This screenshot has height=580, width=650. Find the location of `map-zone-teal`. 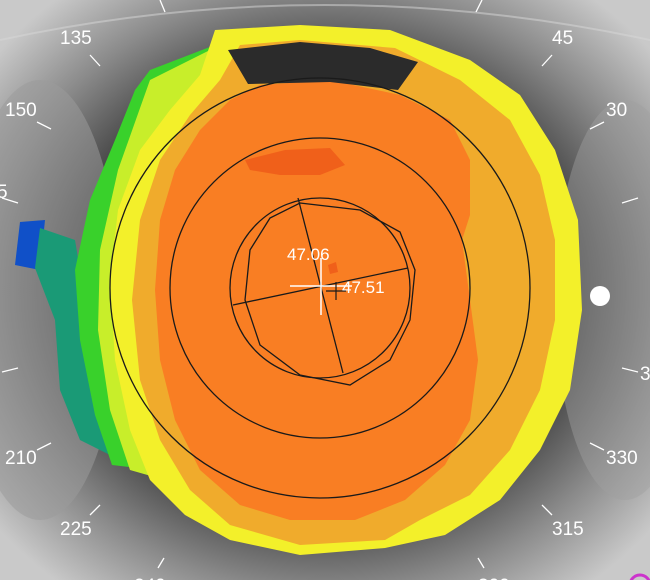

map-zone-teal is located at coordinates (72, 341).